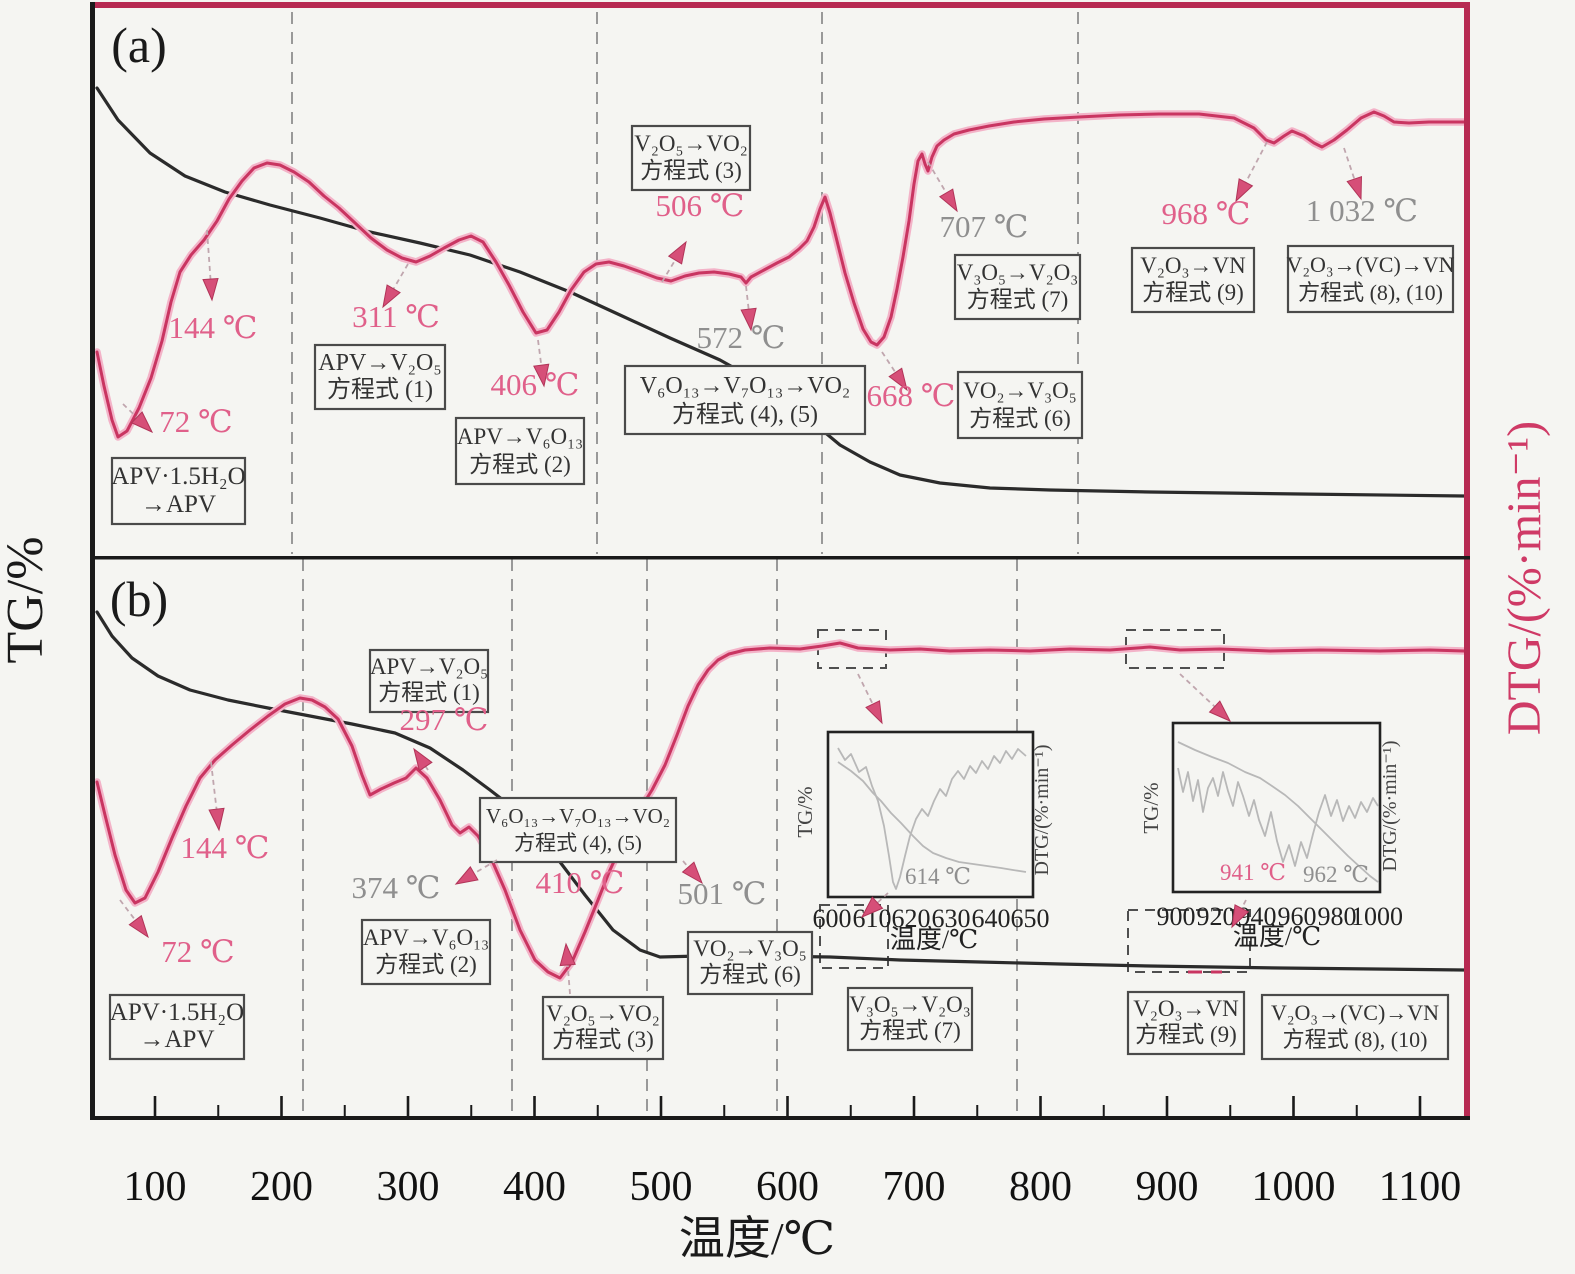 Image resolution: width=1575 pixels, height=1274 pixels. Describe the element at coordinates (661, 1187) in the screenshot. I see `x-tick-label: 500` at that location.